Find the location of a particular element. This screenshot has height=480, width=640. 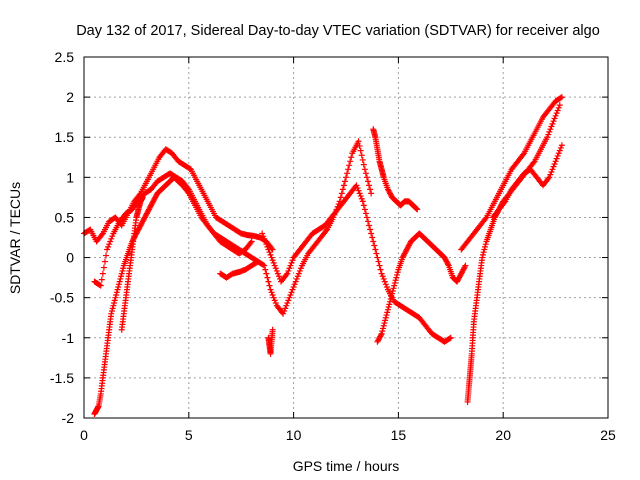

y-tick-label: -1.5 is located at coordinates (62, 378).